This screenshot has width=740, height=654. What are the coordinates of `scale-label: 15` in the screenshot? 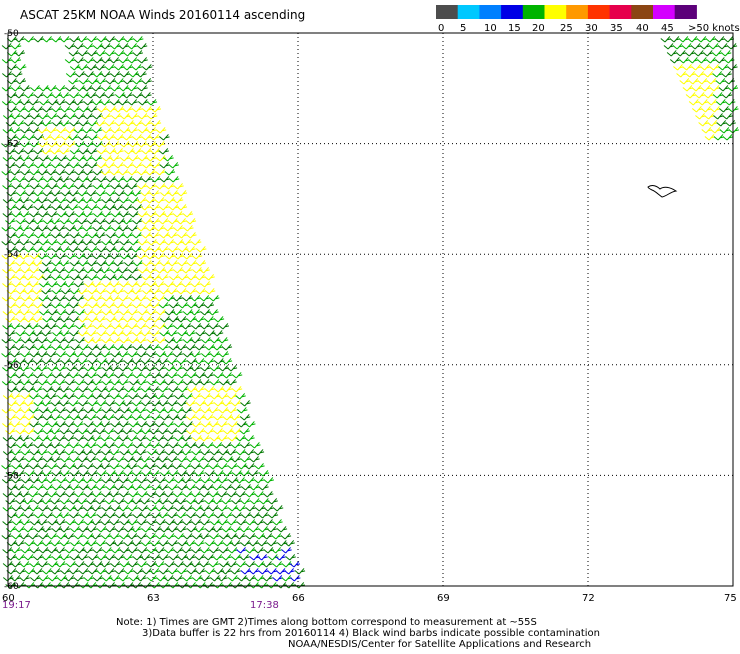 It's located at (514, 28).